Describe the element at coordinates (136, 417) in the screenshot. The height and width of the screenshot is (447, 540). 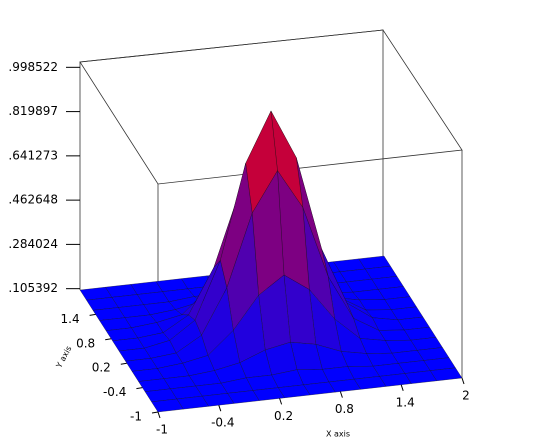
I see `y-tick-label: -1` at that location.